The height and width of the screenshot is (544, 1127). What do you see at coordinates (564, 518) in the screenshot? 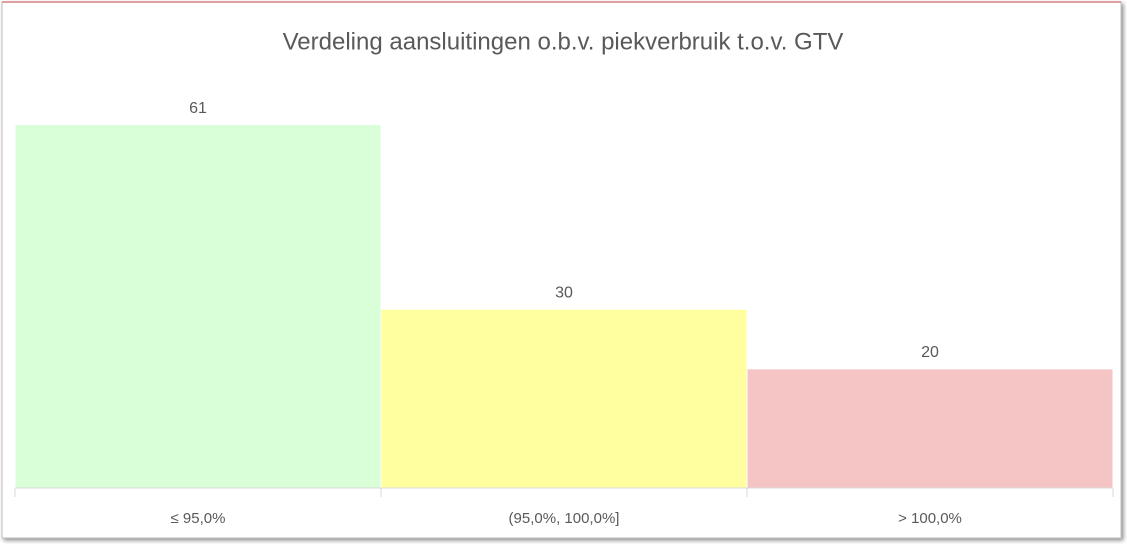
I see `x-tick-label: (95,0%, 100,0%]` at bounding box center [564, 518].